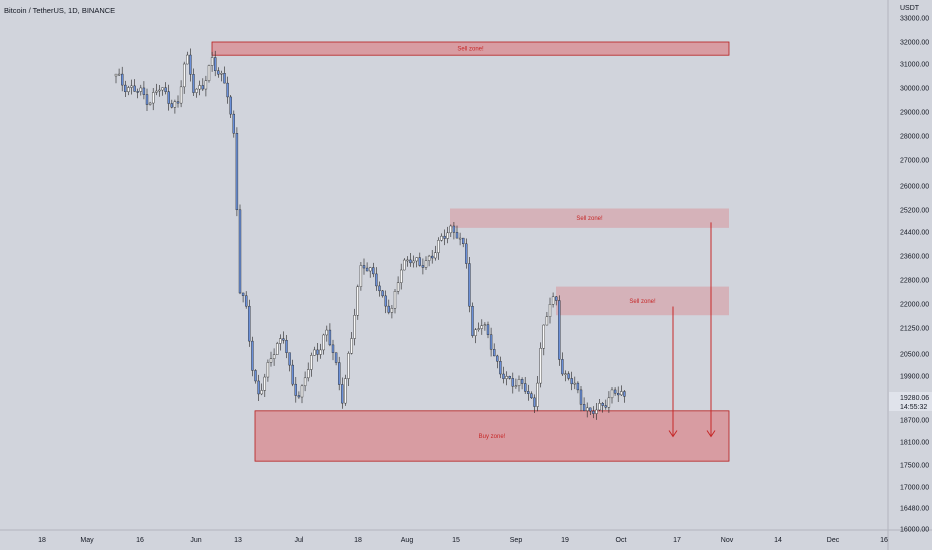 The image size is (932, 550). Describe the element at coordinates (238, 540) in the screenshot. I see `x-tick-label: 13` at that location.